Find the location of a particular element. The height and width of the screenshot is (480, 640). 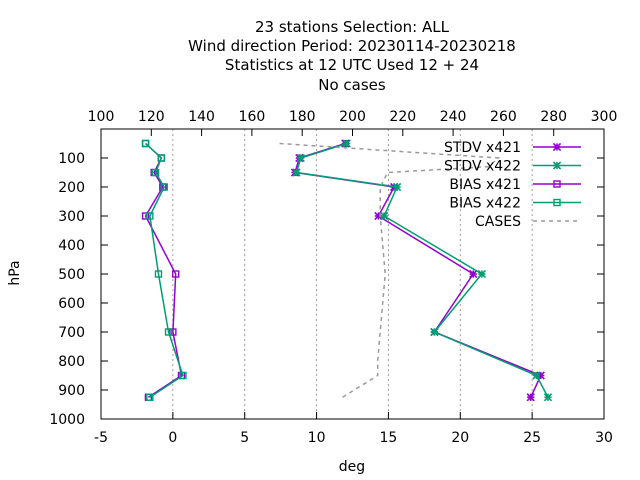

y-tick-label: 600 is located at coordinates (71, 304).